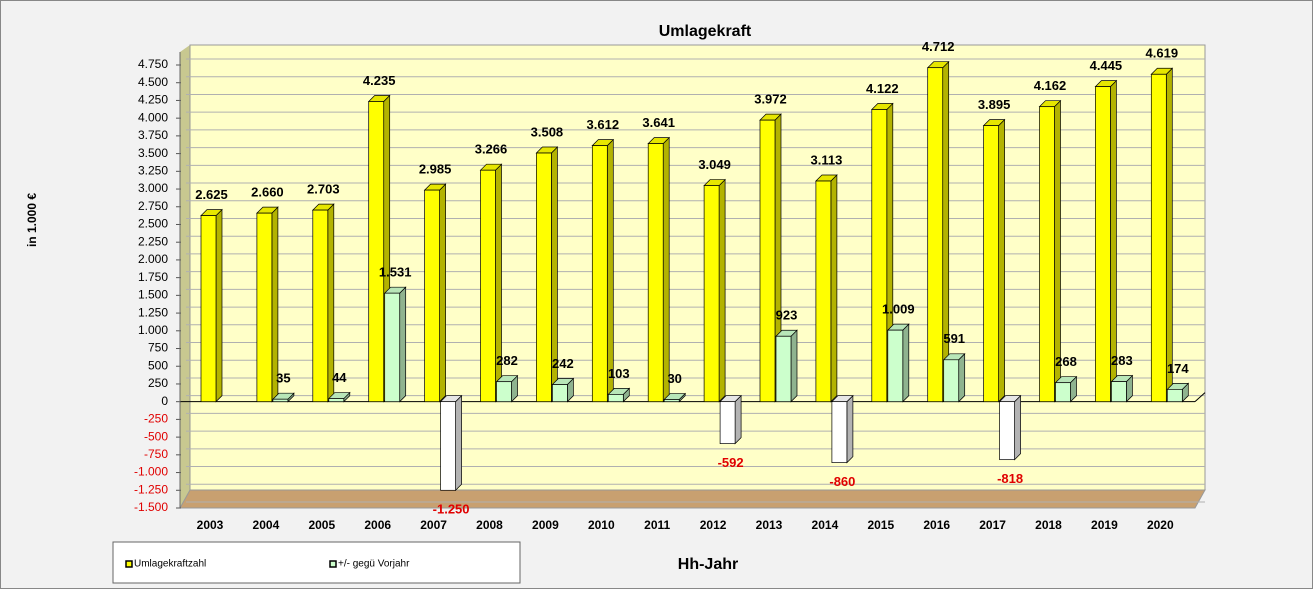  What do you see at coordinates (619, 373) in the screenshot?
I see `data-label: 103` at bounding box center [619, 373].